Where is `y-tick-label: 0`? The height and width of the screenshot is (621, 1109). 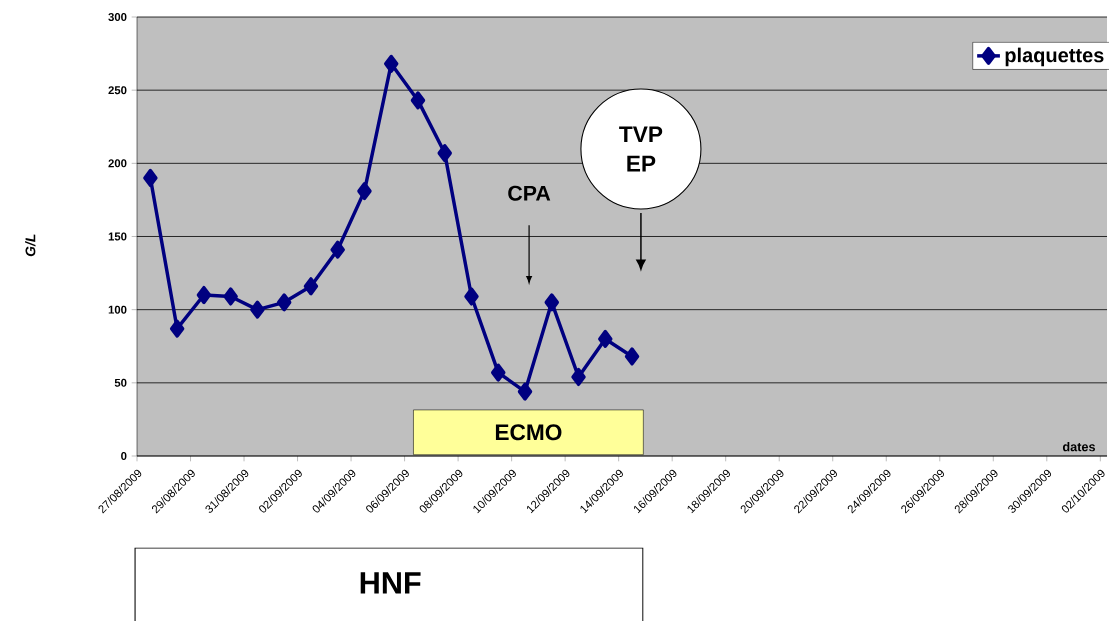 y-tick-label: 0 is located at coordinates (124, 456).